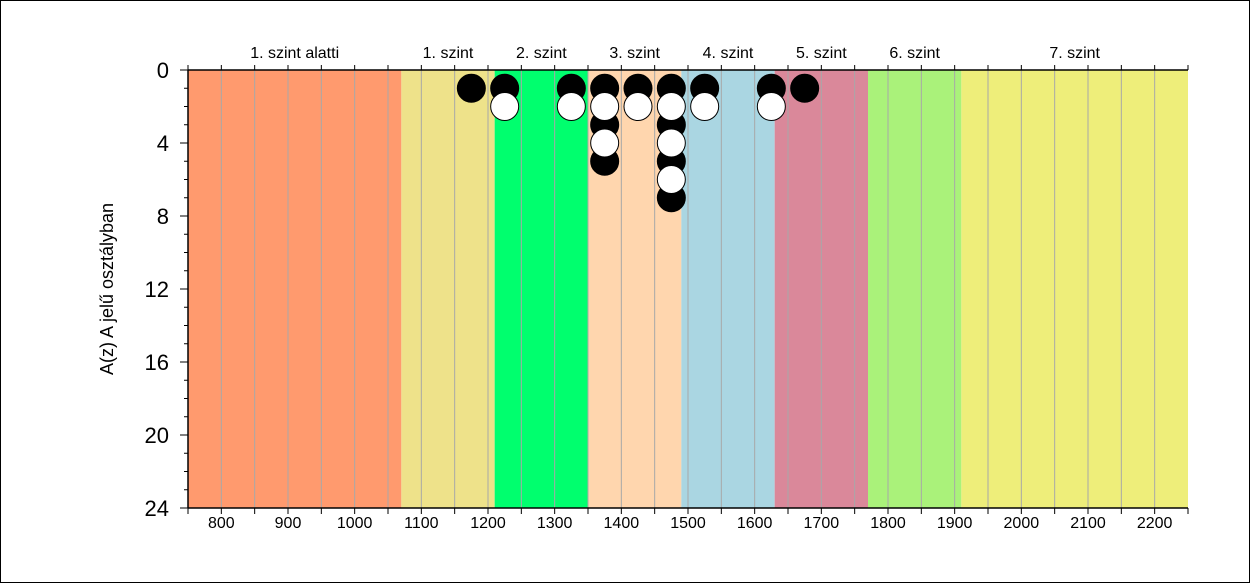  Describe the element at coordinates (157, 362) in the screenshot. I see `y-tick-label: 16` at that location.